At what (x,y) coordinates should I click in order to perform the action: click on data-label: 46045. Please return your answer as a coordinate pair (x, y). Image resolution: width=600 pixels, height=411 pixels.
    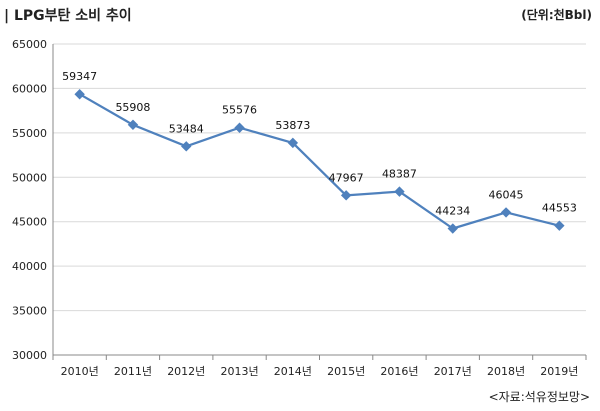
    Looking at the image, I should click on (506, 194).